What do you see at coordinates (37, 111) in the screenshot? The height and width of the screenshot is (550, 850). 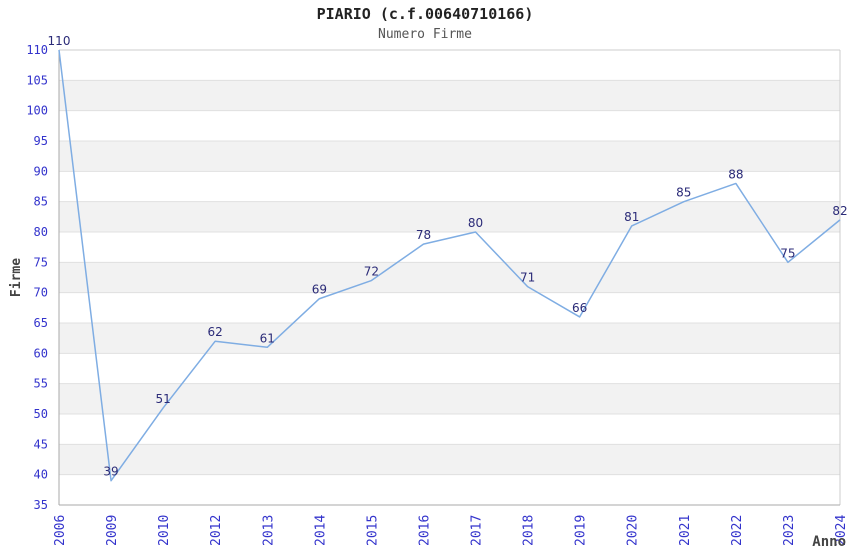 I see `y-tick-label: 100` at bounding box center [37, 111].